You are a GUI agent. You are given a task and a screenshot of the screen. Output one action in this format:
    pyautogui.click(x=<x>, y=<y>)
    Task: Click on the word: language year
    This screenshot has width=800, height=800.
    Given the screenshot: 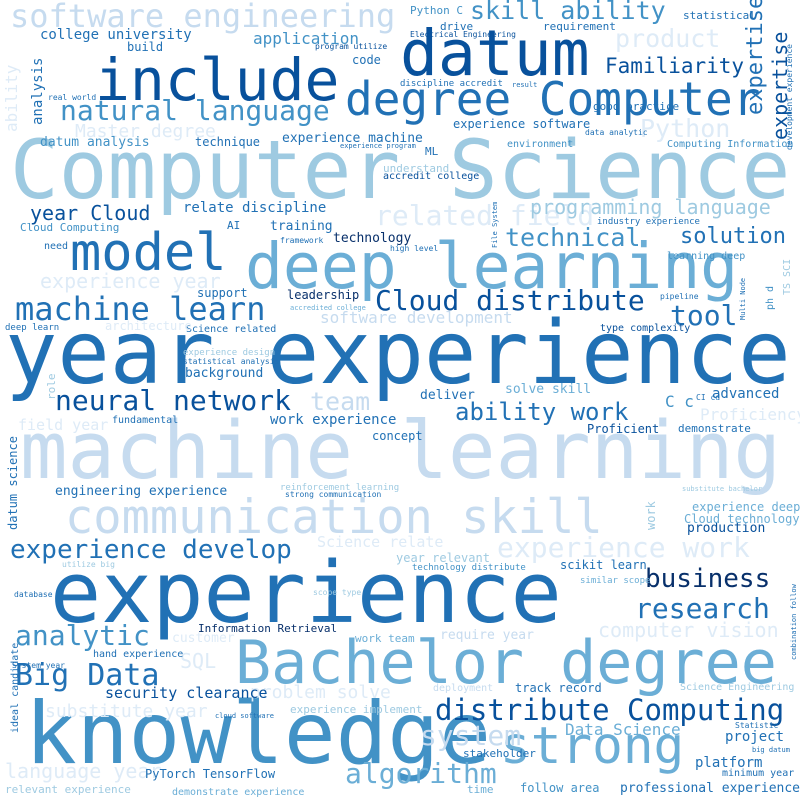 What is the action you would take?
    pyautogui.click(x=83, y=771)
    